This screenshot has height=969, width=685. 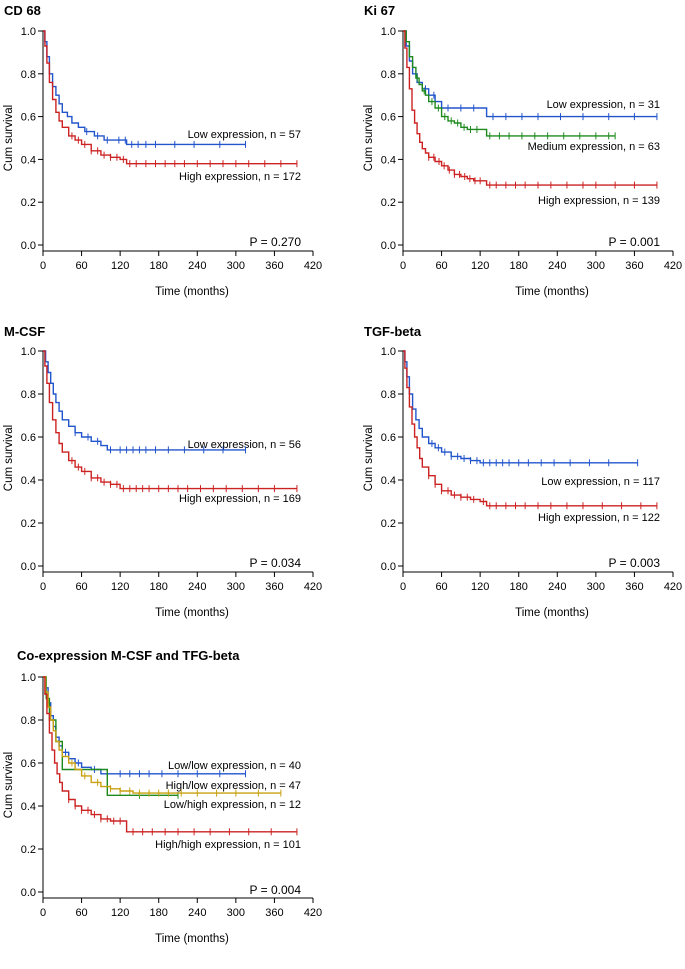 I want to click on series-label-lowhigh: Low/high expression, n = 12, so click(x=232, y=805).